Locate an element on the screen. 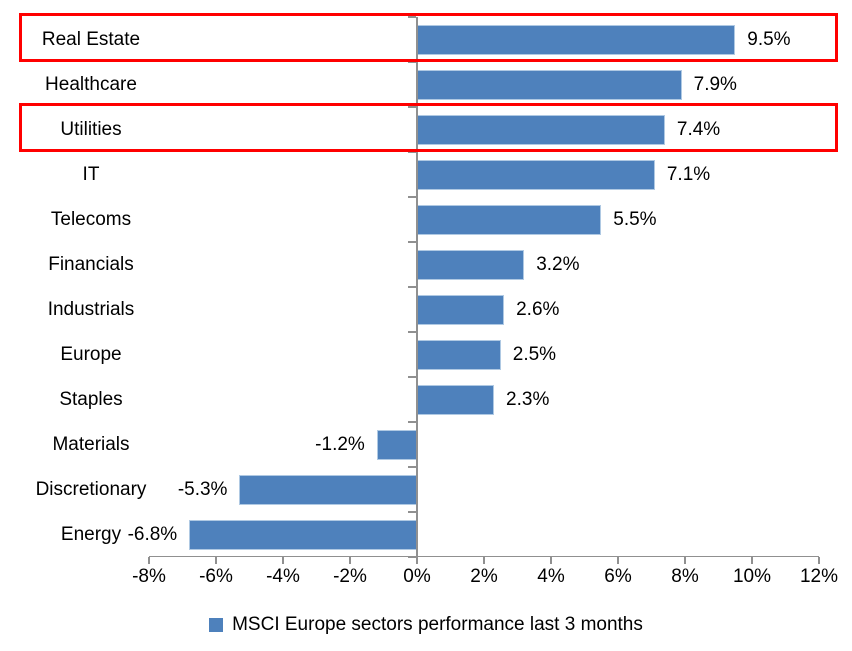 Image resolution: width=852 pixels, height=651 pixels. x-axis-tick-label: -6% is located at coordinates (216, 576).